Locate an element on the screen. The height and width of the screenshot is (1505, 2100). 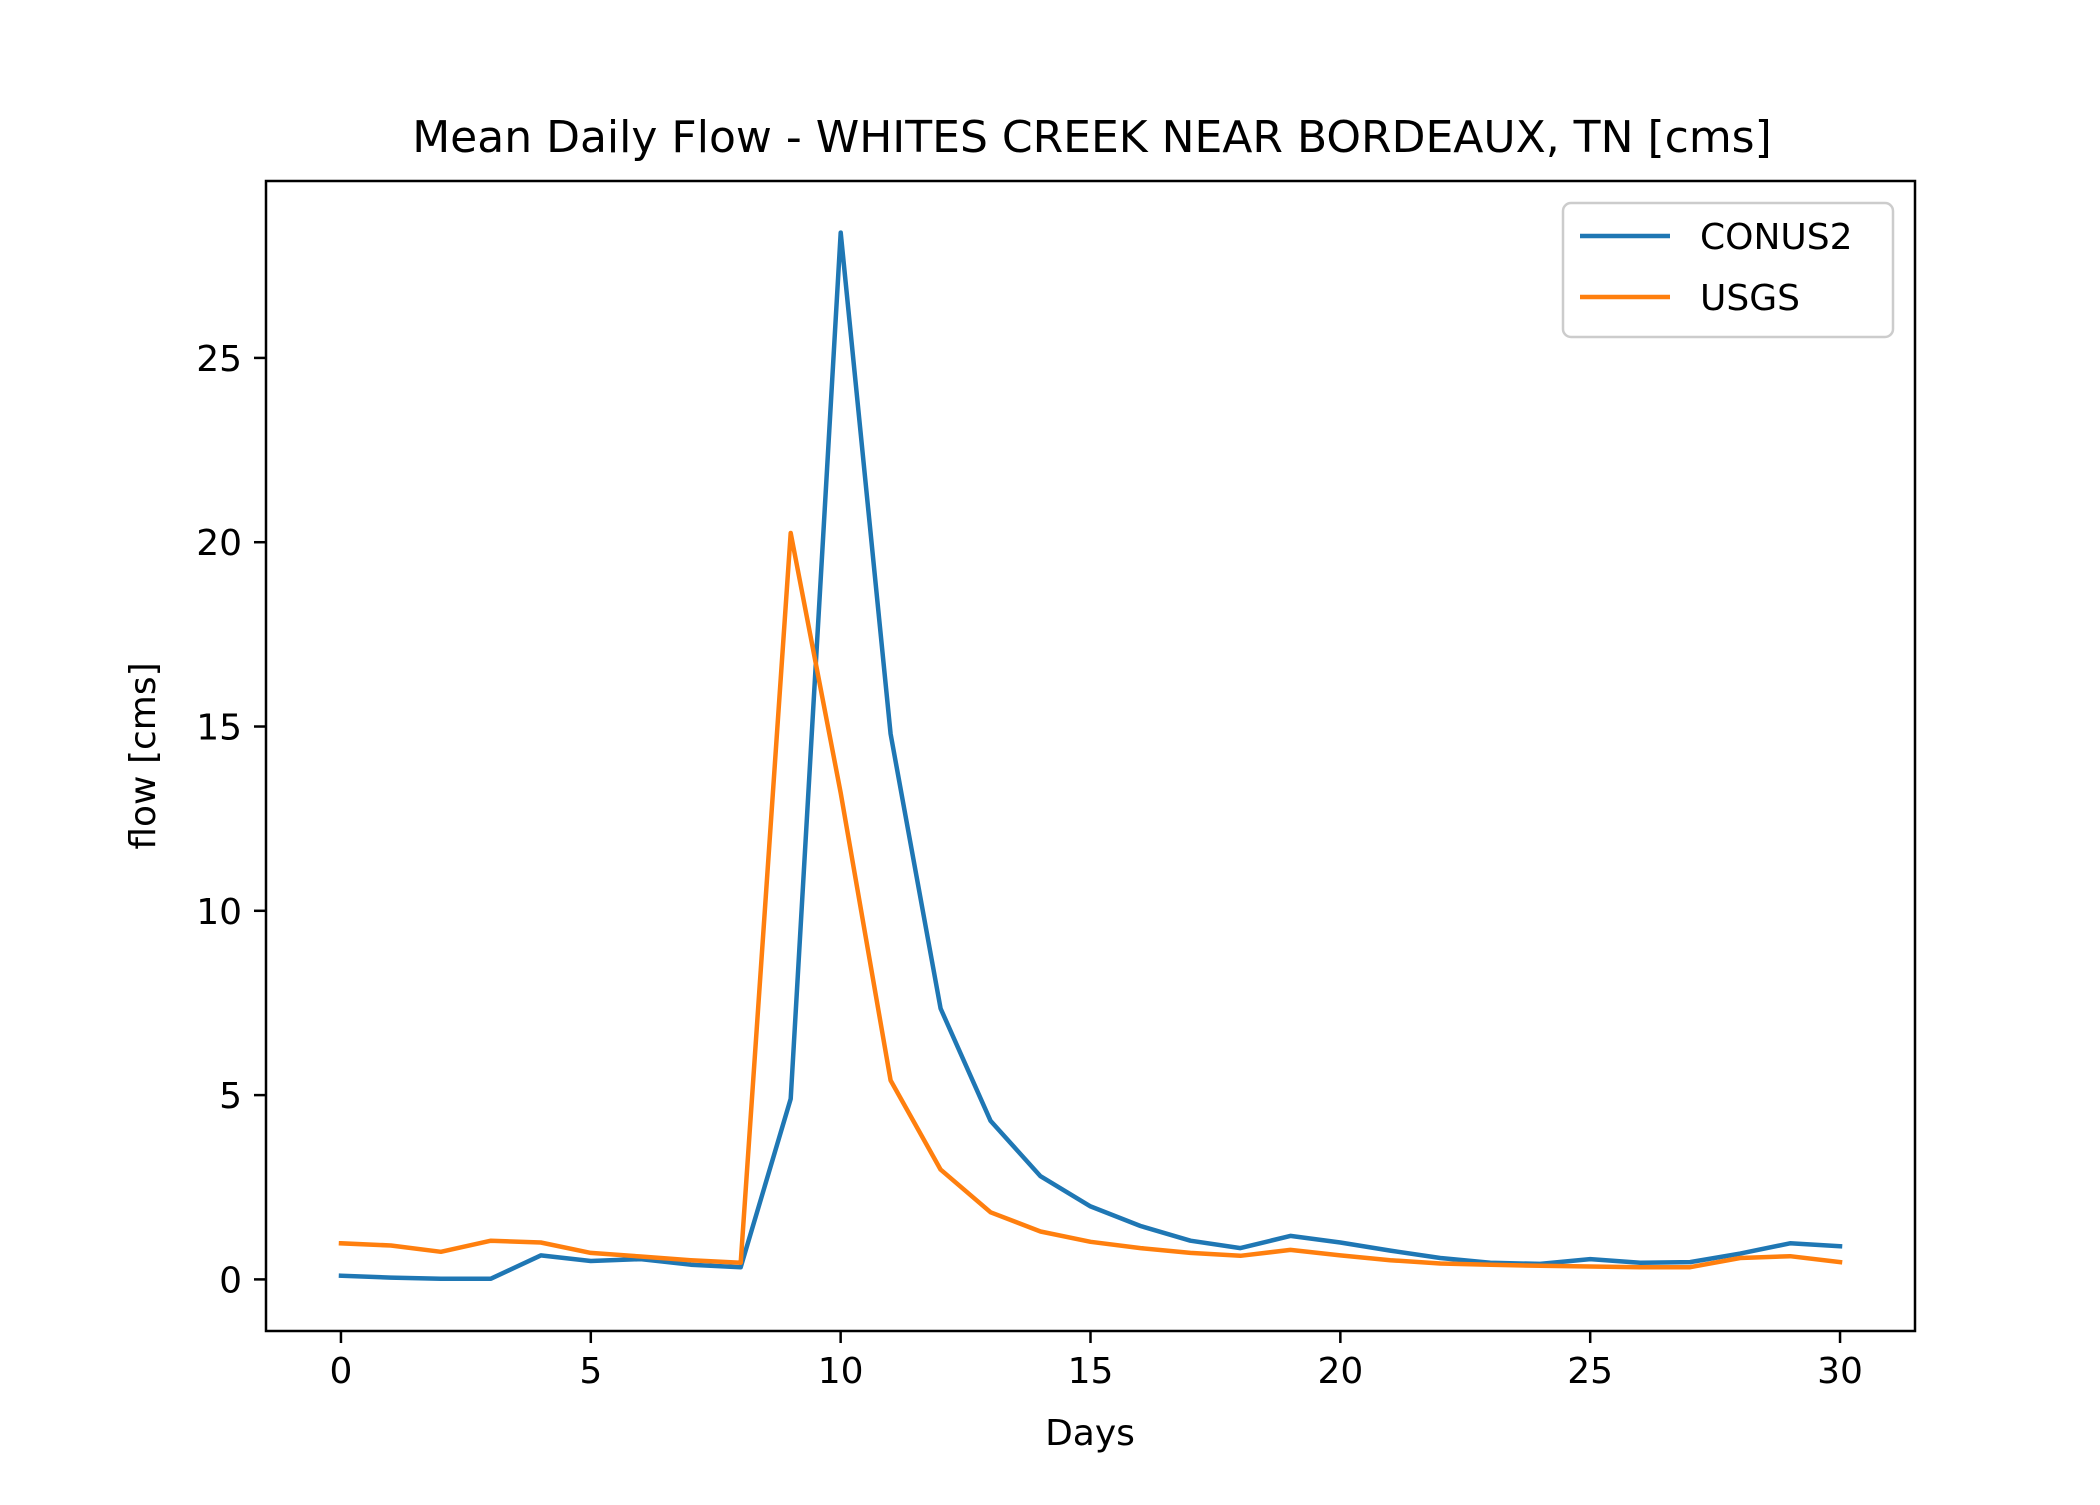
y-tick-label: 25 is located at coordinates (219, 359).